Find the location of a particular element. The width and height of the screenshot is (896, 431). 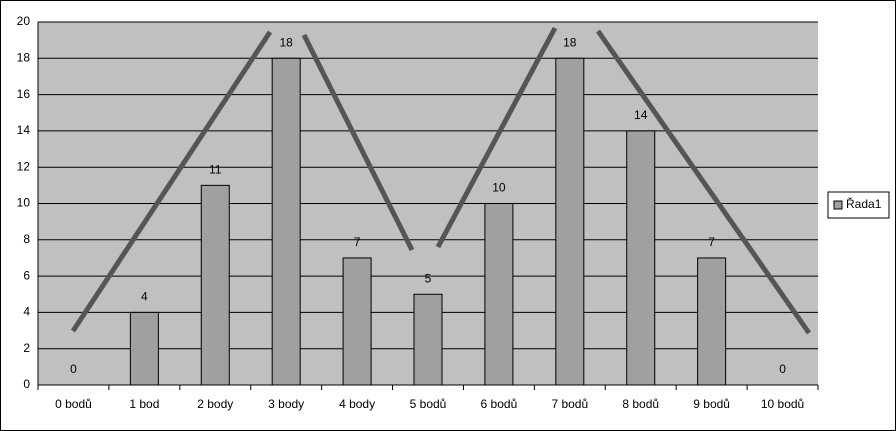

y-tick-label: 18 is located at coordinates (24, 57).